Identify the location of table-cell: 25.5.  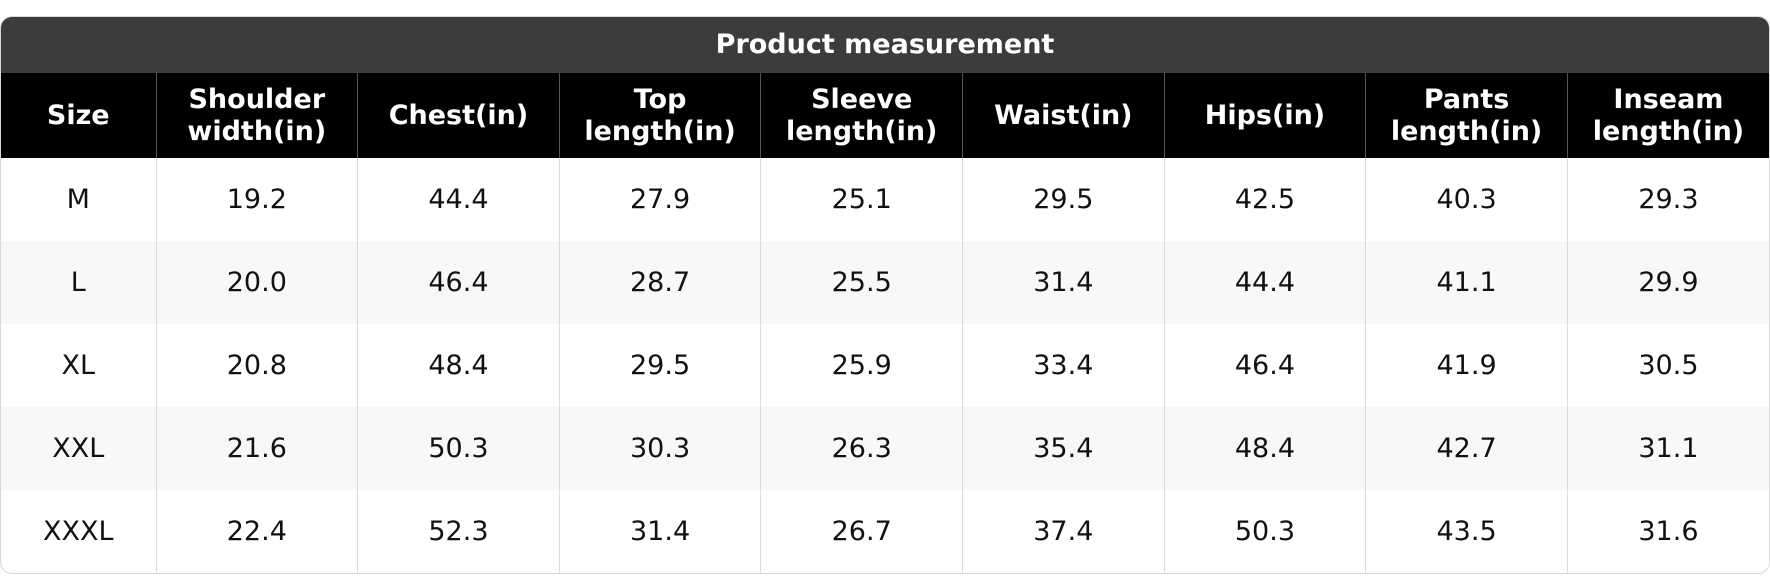
(861, 282).